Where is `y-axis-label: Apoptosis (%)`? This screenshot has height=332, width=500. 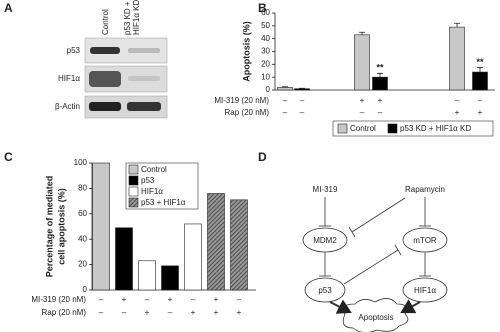 y-axis-label: Apoptosis (%) is located at coordinates (246, 51).